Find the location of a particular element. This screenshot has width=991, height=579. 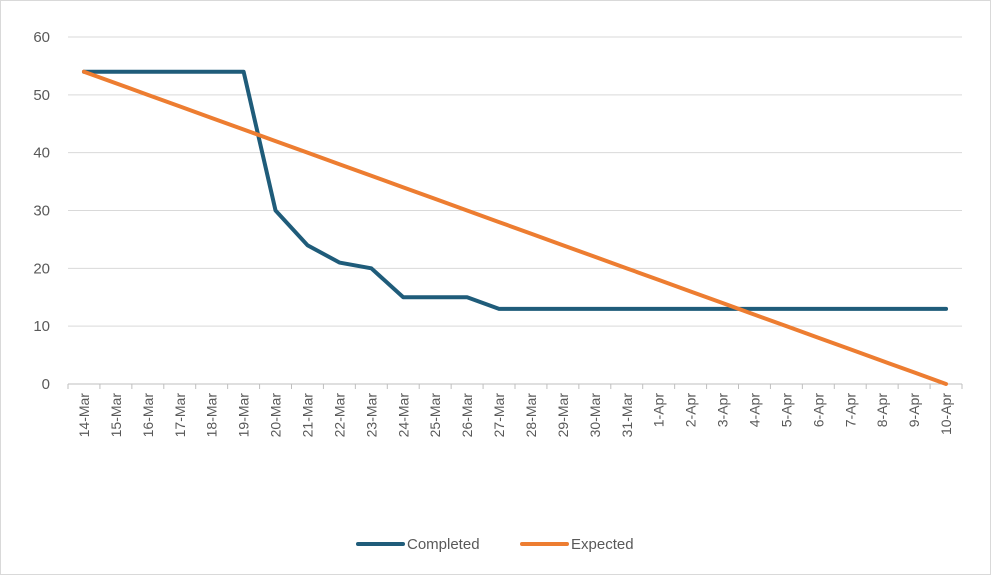

legend: Completed Expected is located at coordinates (495, 544).